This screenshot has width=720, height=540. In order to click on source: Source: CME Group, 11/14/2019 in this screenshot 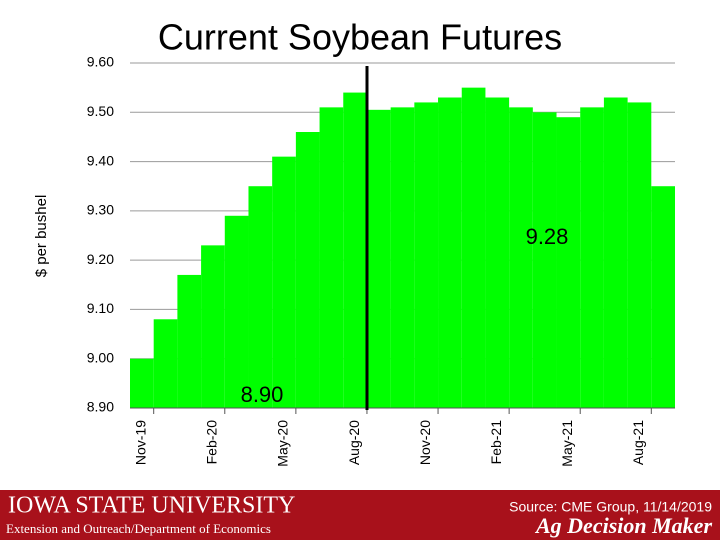, I will do `click(610, 507)`.